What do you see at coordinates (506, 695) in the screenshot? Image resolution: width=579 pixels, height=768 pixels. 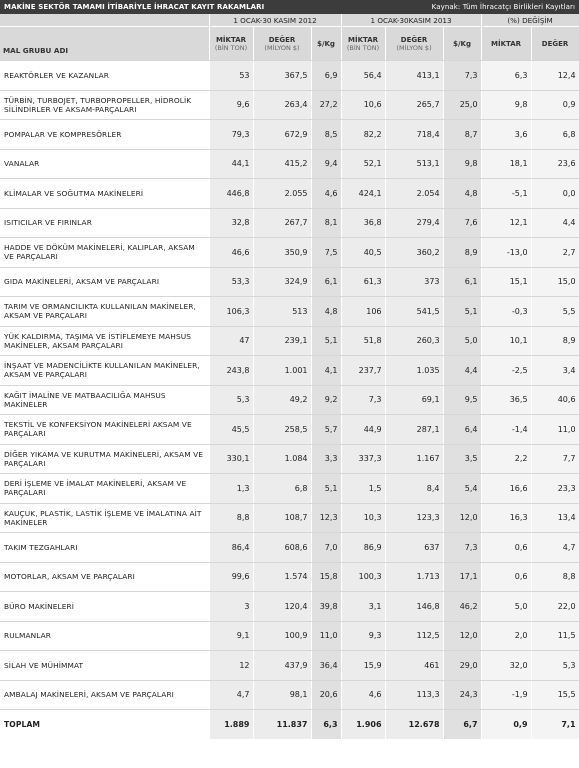 I see `change-quantity-cell: -1,9` at bounding box center [506, 695].